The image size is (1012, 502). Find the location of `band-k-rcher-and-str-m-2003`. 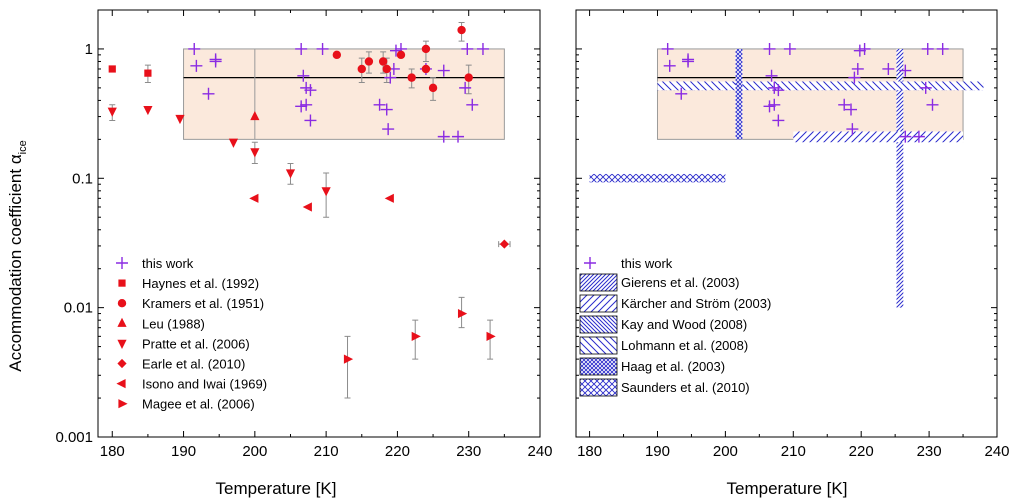

band-k-rcher-and-str-m-2003 is located at coordinates (878, 137).